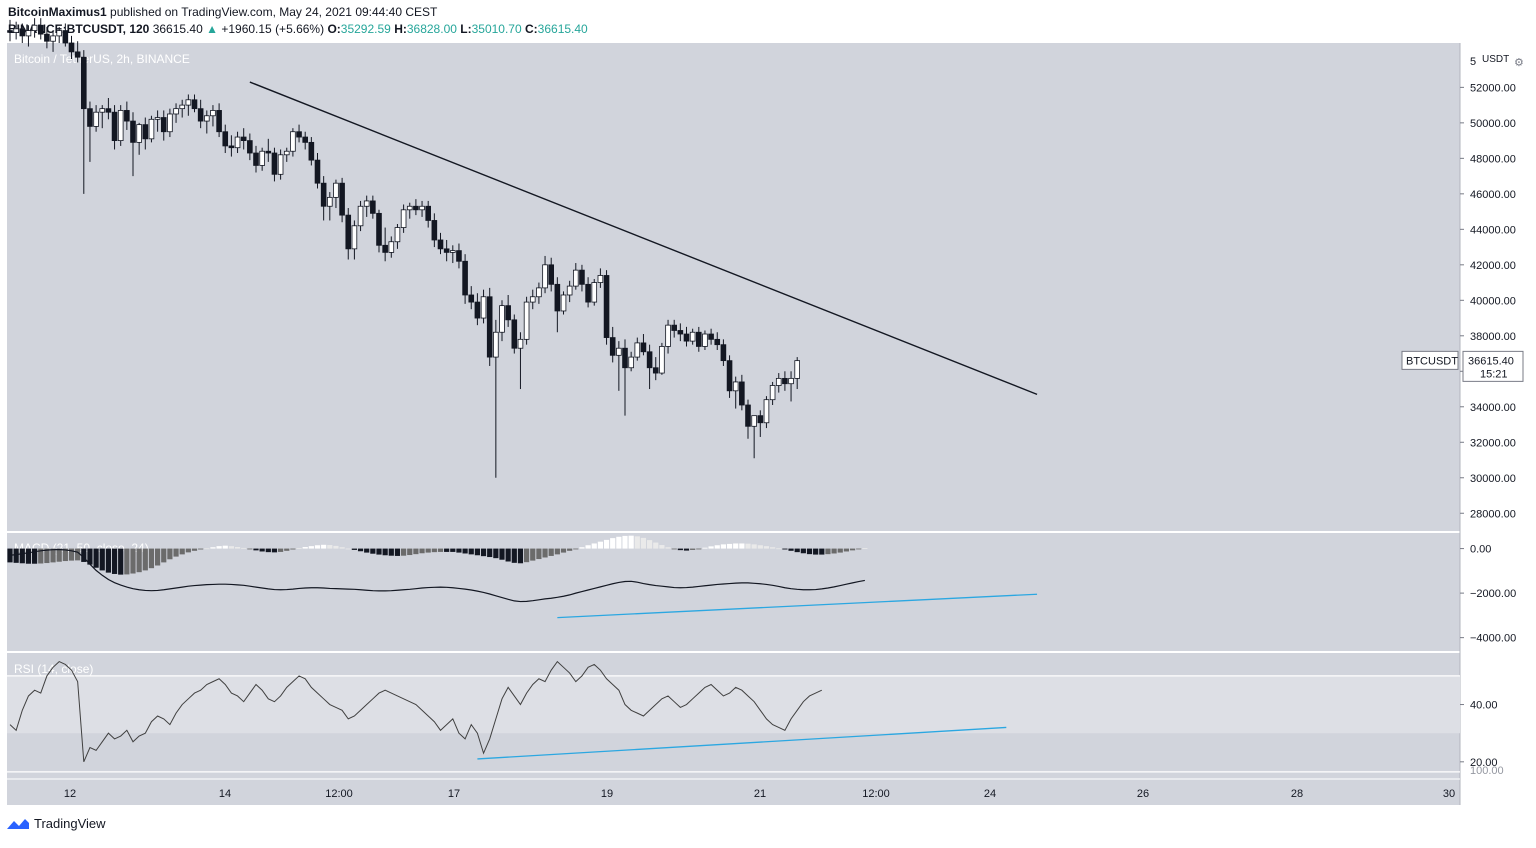  I want to click on bar-countdown-label: 15:21, so click(1494, 374).